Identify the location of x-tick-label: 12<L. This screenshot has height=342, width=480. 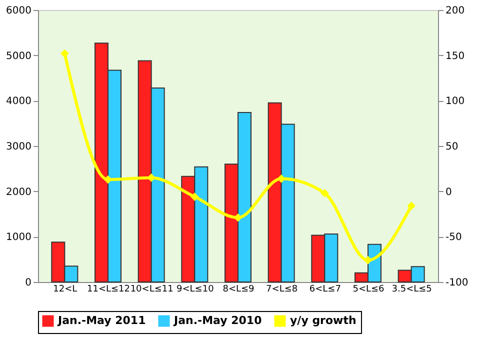
(65, 289).